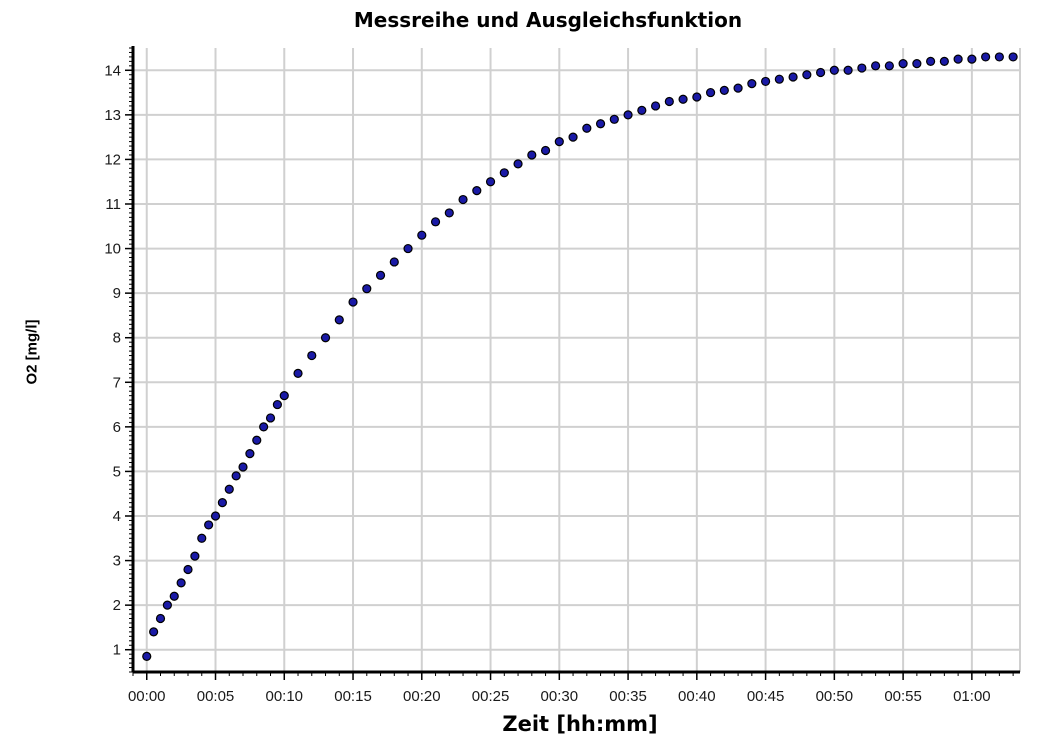 This screenshot has width=1053, height=746. Describe the element at coordinates (117, 516) in the screenshot. I see `y-tick-label: 4` at that location.